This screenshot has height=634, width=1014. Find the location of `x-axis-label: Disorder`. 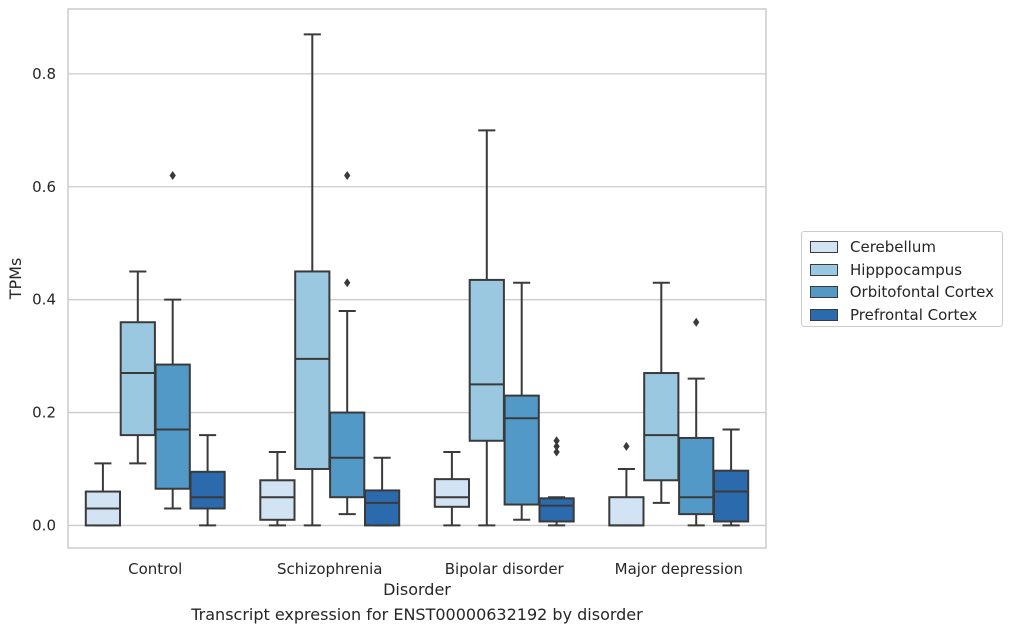

x-axis-label: Disorder is located at coordinates (417, 589).